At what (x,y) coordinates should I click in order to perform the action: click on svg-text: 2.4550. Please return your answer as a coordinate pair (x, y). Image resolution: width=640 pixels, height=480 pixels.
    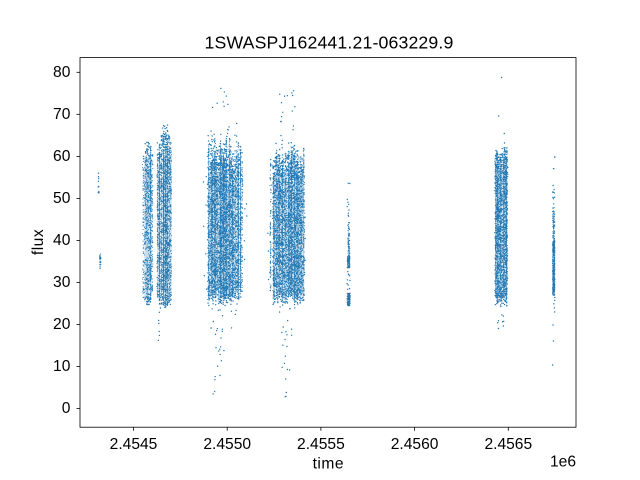
    Looking at the image, I should click on (227, 444).